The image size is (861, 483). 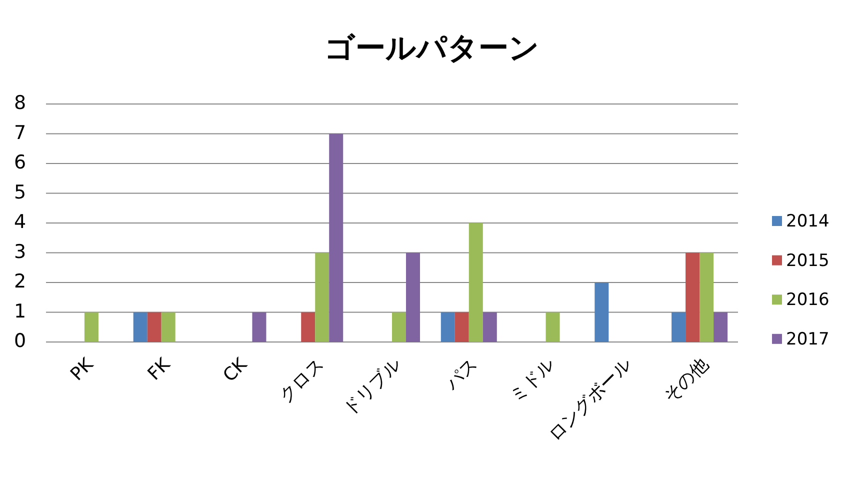 What do you see at coordinates (20, 133) in the screenshot?
I see `y-tick-label: 7` at bounding box center [20, 133].